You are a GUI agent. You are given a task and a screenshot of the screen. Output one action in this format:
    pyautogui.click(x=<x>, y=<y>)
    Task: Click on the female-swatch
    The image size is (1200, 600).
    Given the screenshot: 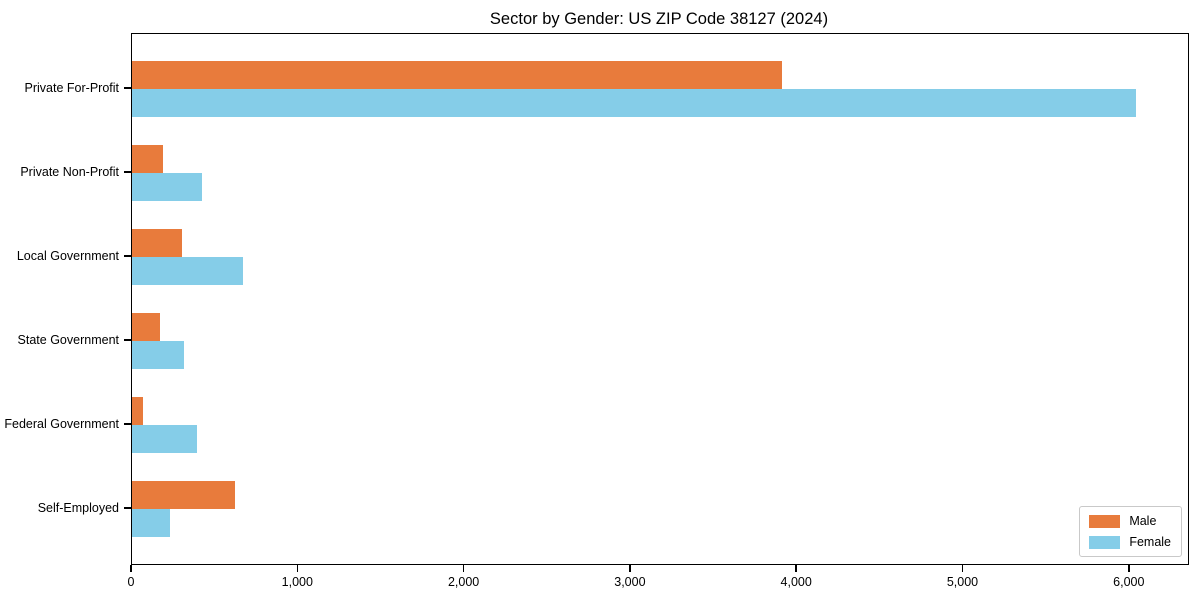 What is the action you would take?
    pyautogui.click(x=1105, y=542)
    